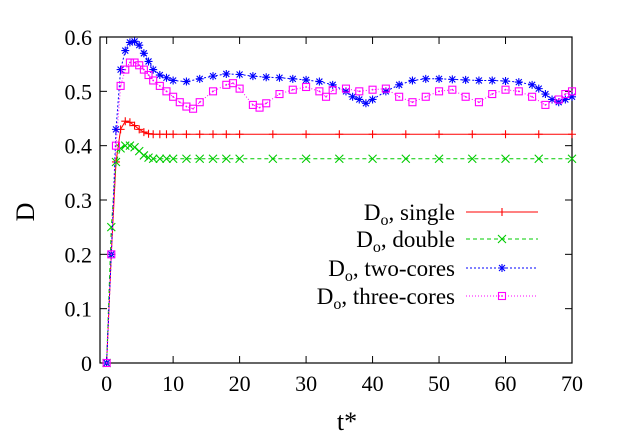 Image resolution: width=623 pixels, height=438 pixels. Describe the element at coordinates (502, 239) in the screenshot. I see `legend-marker-double` at that location.